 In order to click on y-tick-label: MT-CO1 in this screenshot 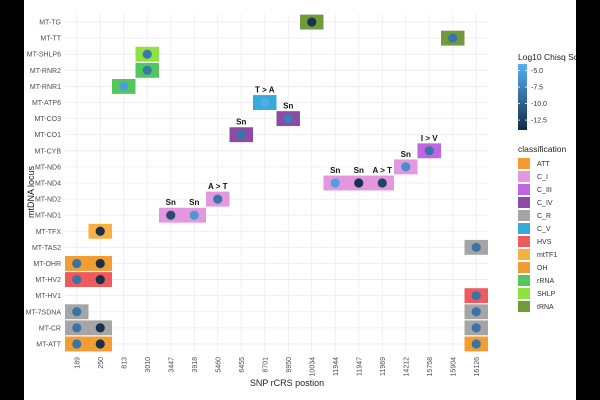, I will do `click(48, 135)`.